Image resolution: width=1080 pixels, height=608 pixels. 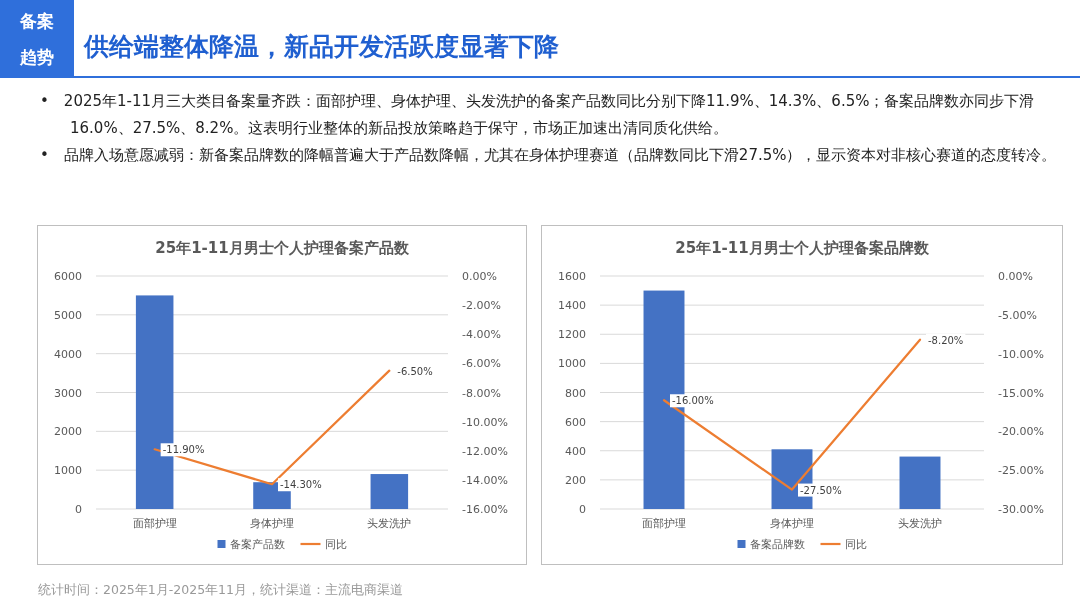 What do you see at coordinates (575, 422) in the screenshot?
I see `y-tick-label: 600` at bounding box center [575, 422].